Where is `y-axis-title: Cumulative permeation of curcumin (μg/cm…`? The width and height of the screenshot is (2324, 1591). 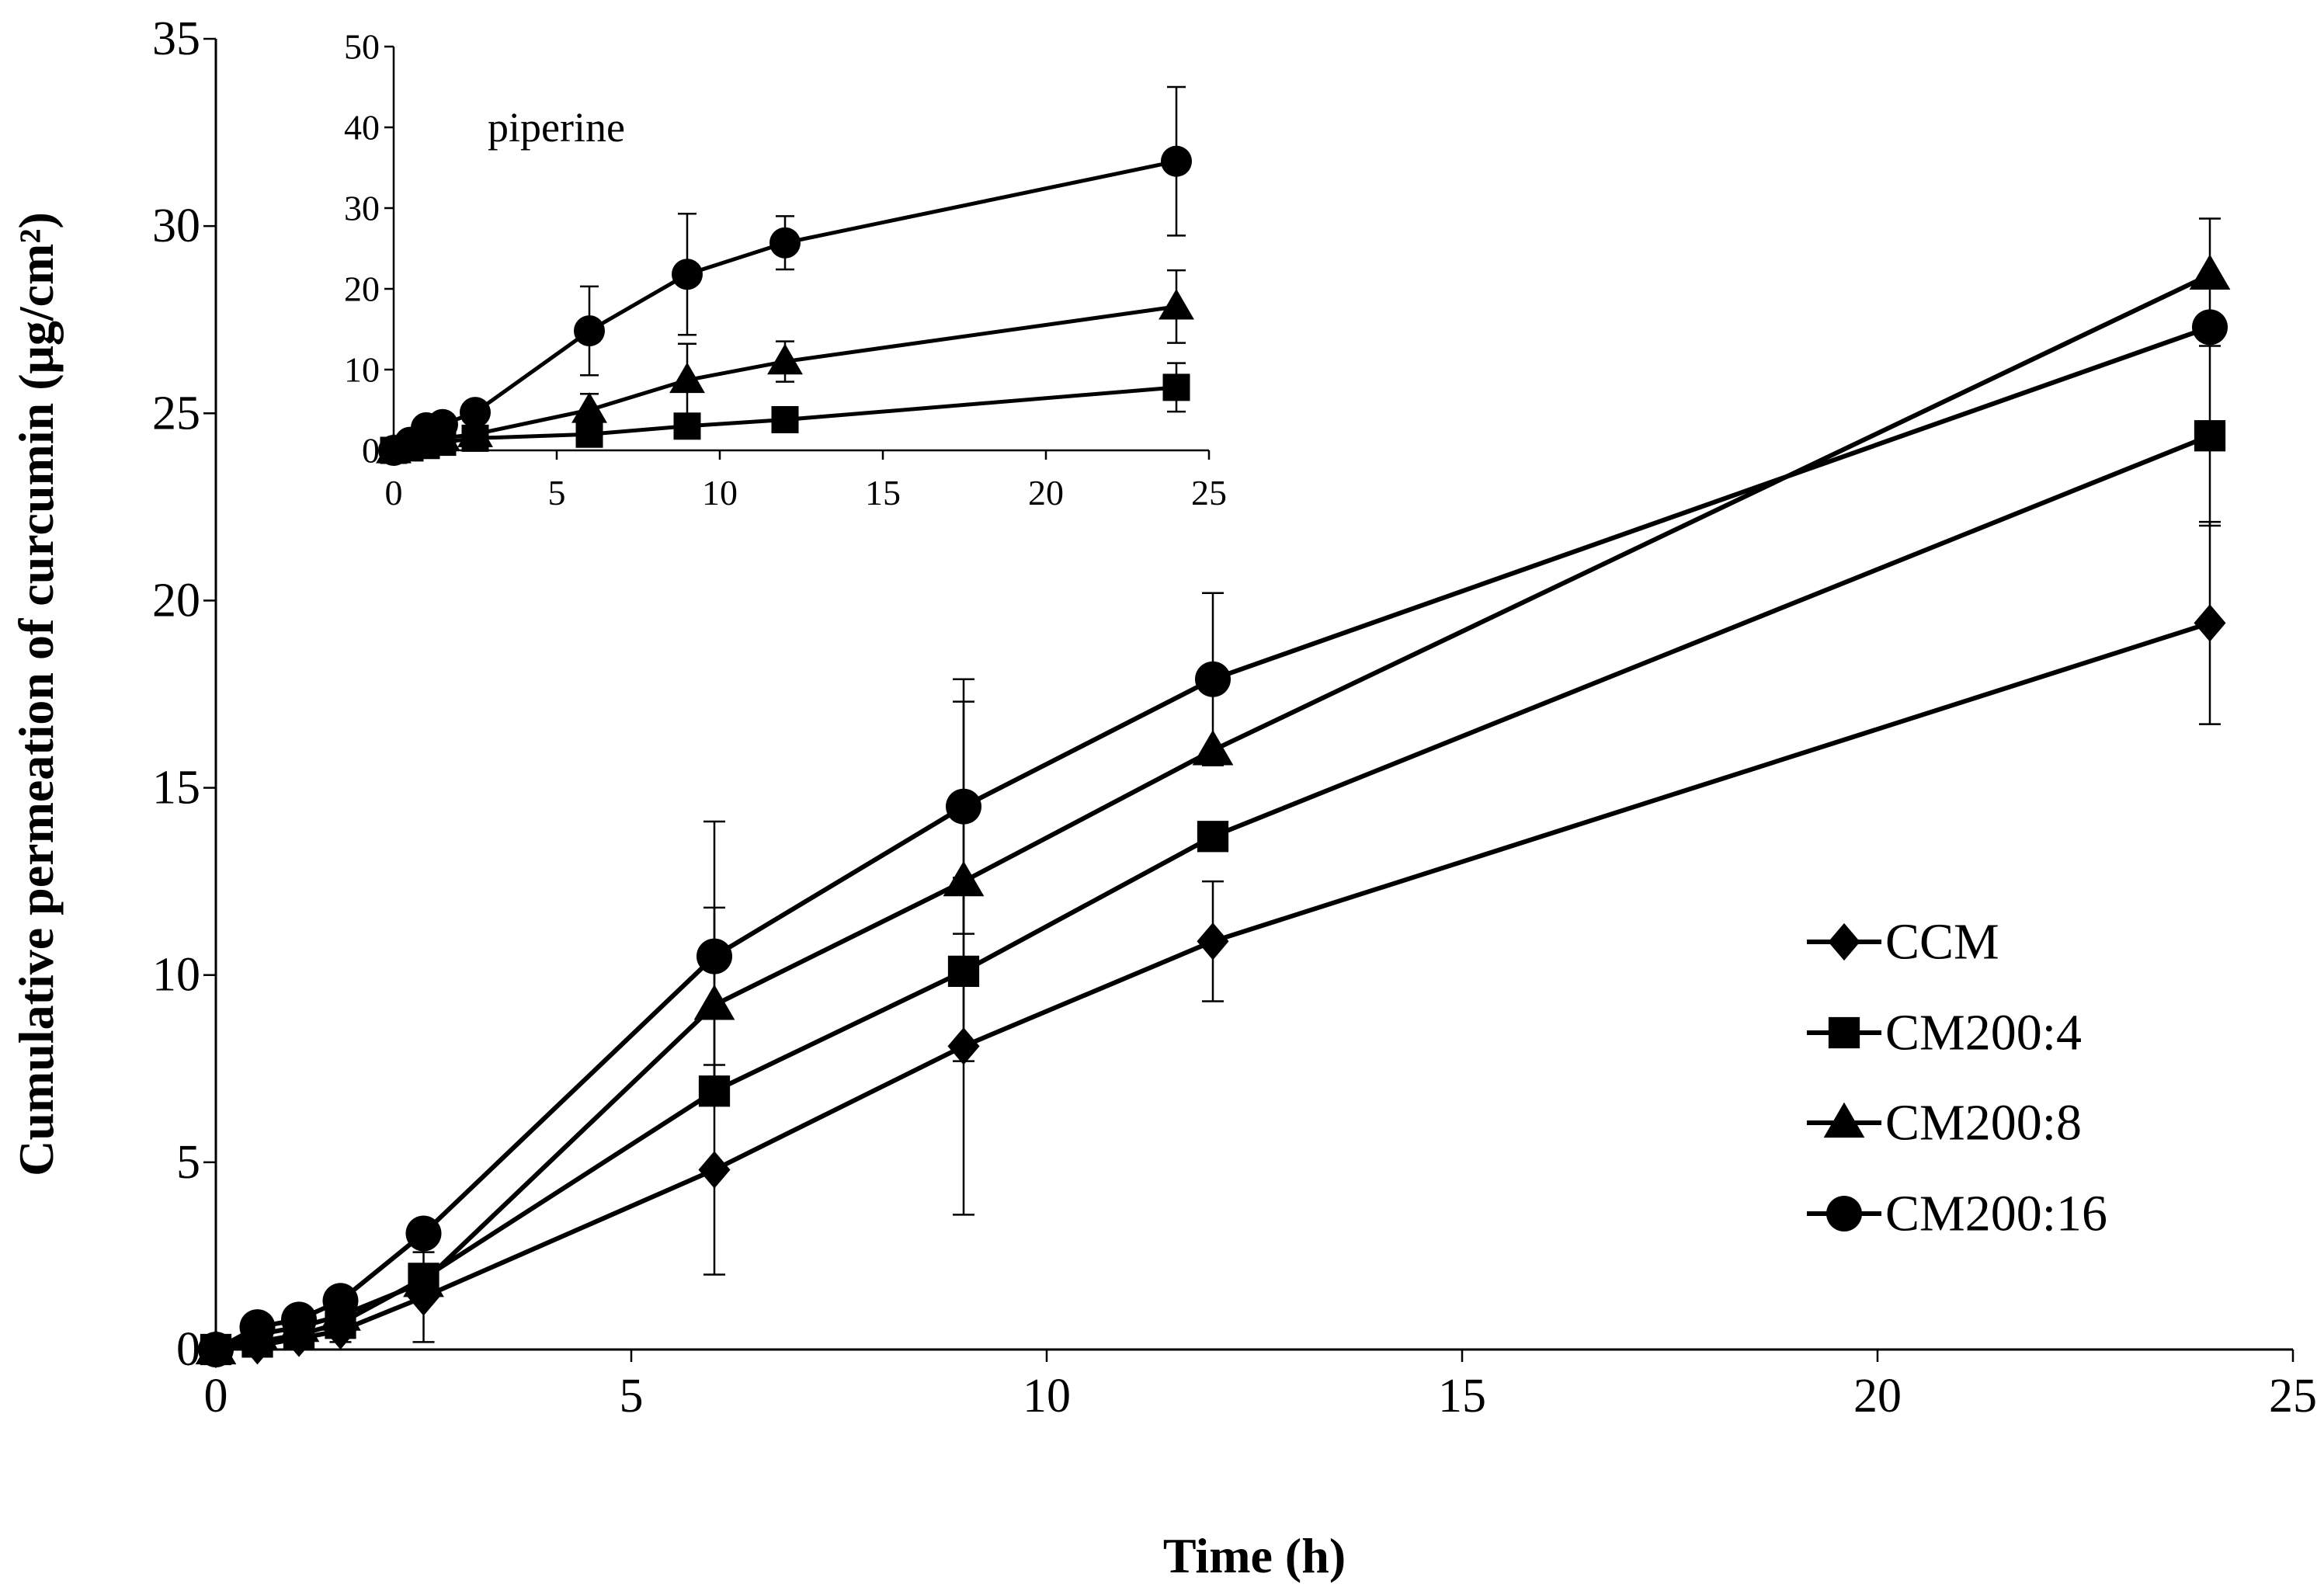 y-axis-title: Cumulative permeation of curcumin (μg/cm… is located at coordinates (36, 694).